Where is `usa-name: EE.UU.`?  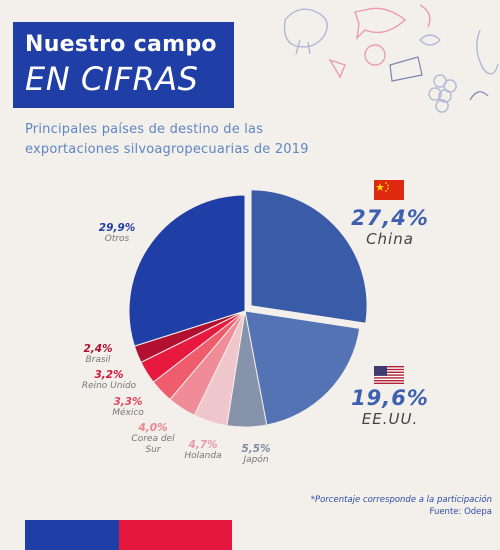 usa-name: EE.UU. is located at coordinates (390, 419).